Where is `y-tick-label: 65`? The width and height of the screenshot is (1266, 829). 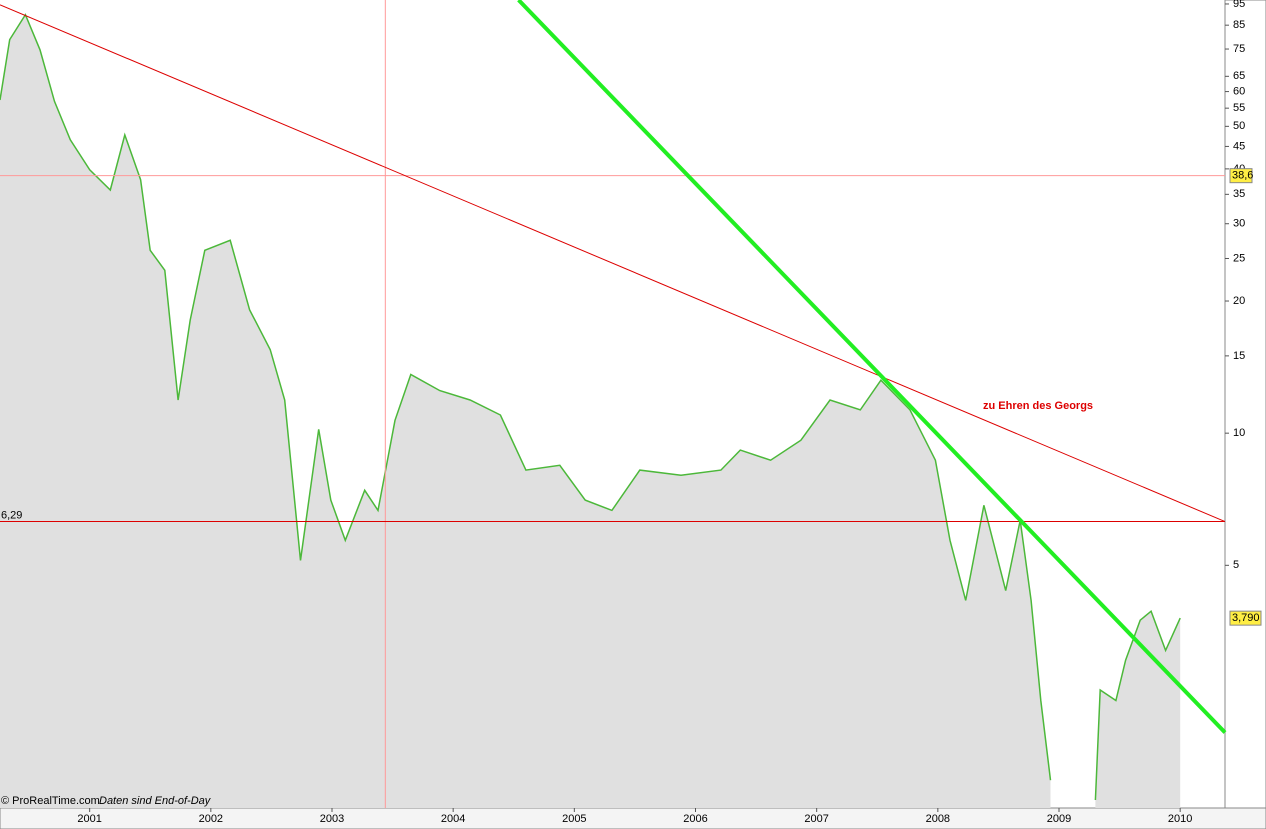 y-tick-label: 65 is located at coordinates (1239, 76).